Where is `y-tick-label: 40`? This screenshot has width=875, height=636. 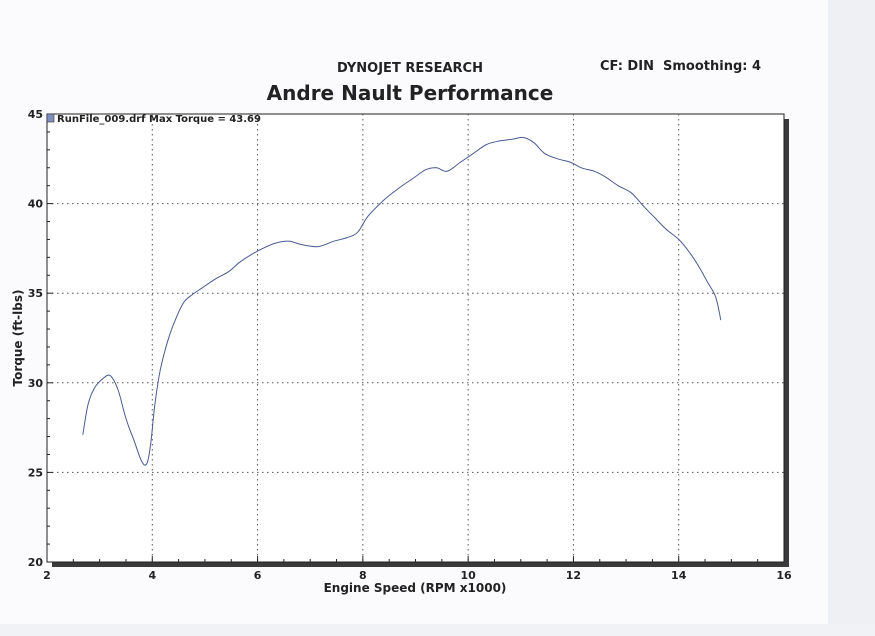
y-tick-label: 40 is located at coordinates (36, 204).